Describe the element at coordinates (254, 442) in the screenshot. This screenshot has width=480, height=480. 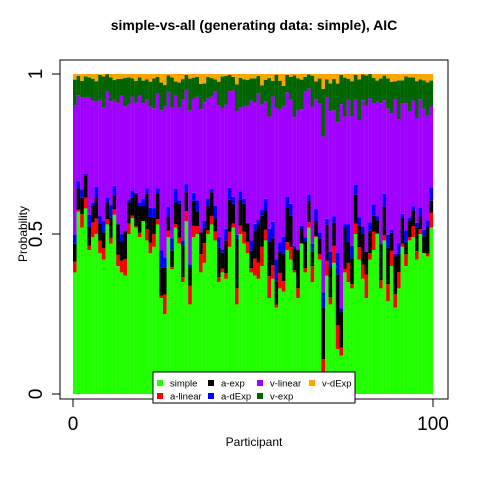
I see `x-axis-label: Participant` at that location.